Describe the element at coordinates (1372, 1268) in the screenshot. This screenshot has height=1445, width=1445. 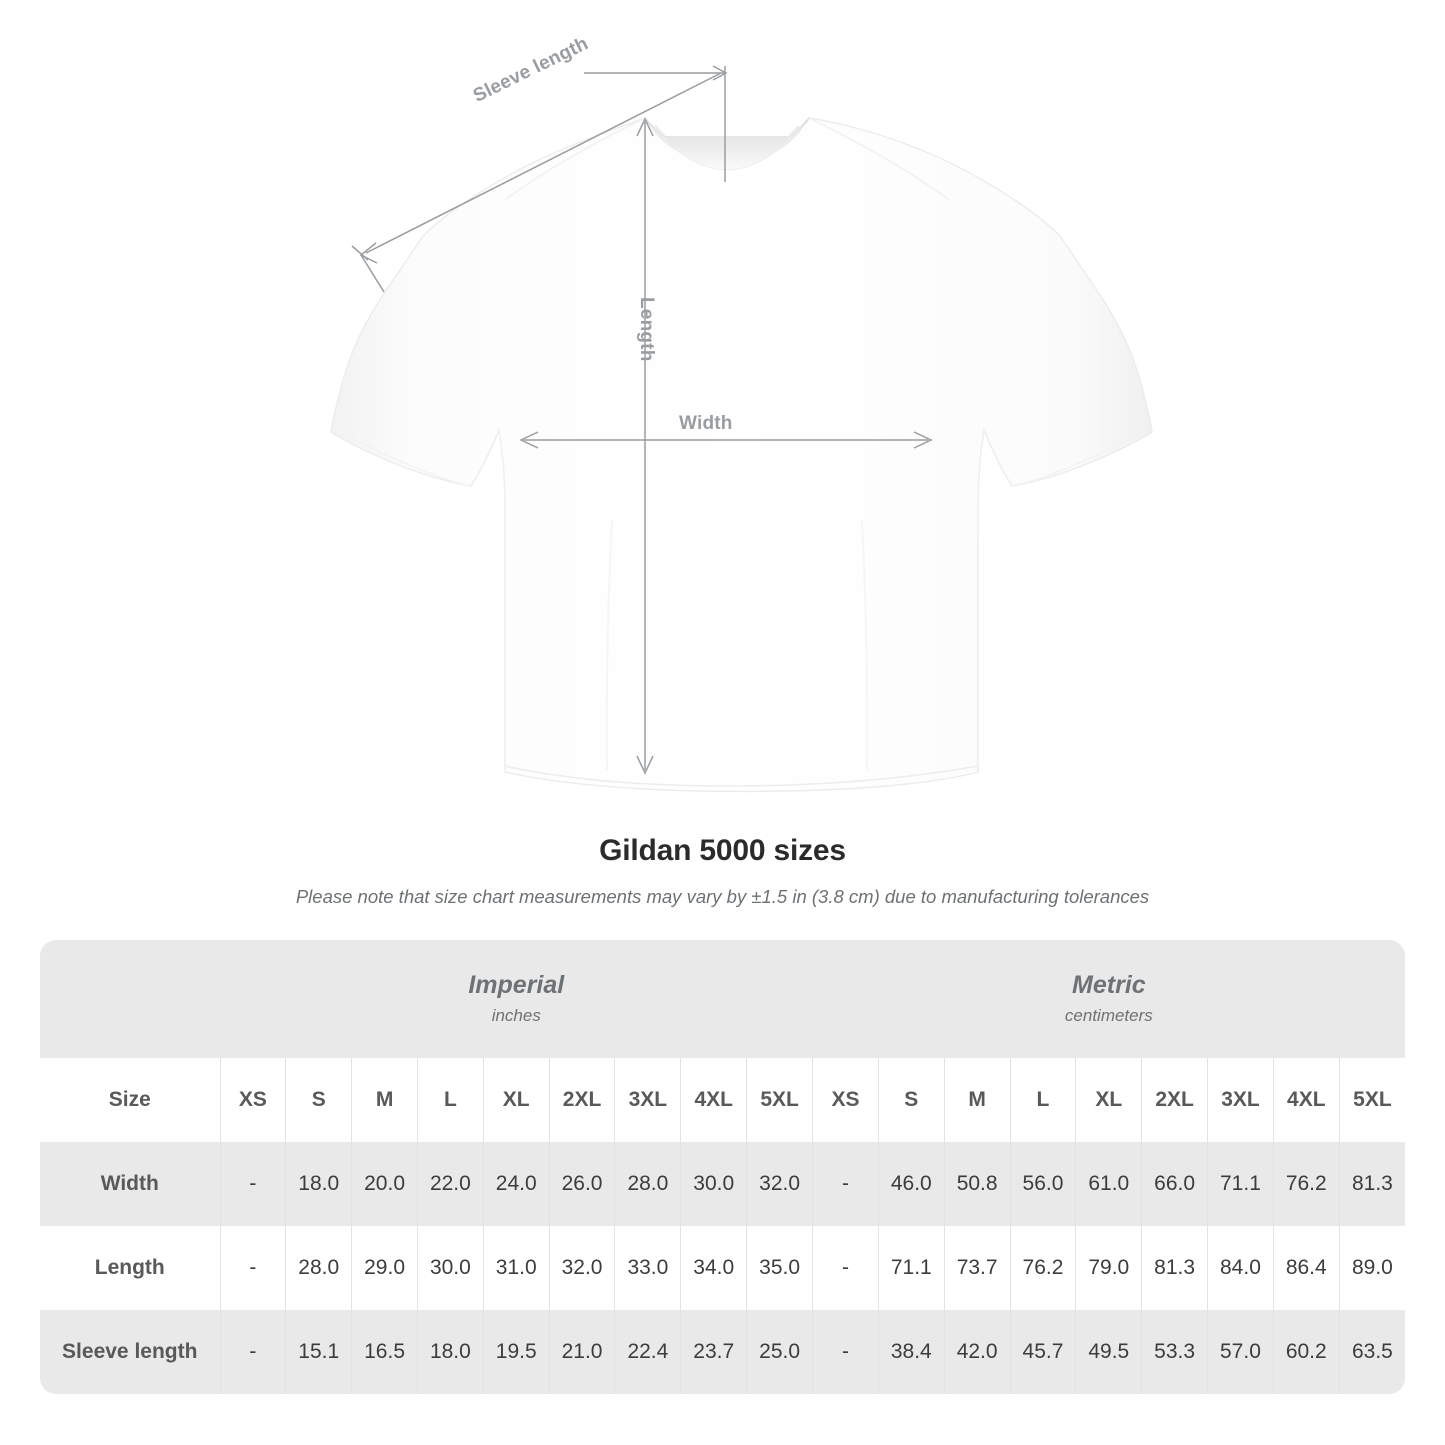
I see `table-cell: 89.0` at that location.